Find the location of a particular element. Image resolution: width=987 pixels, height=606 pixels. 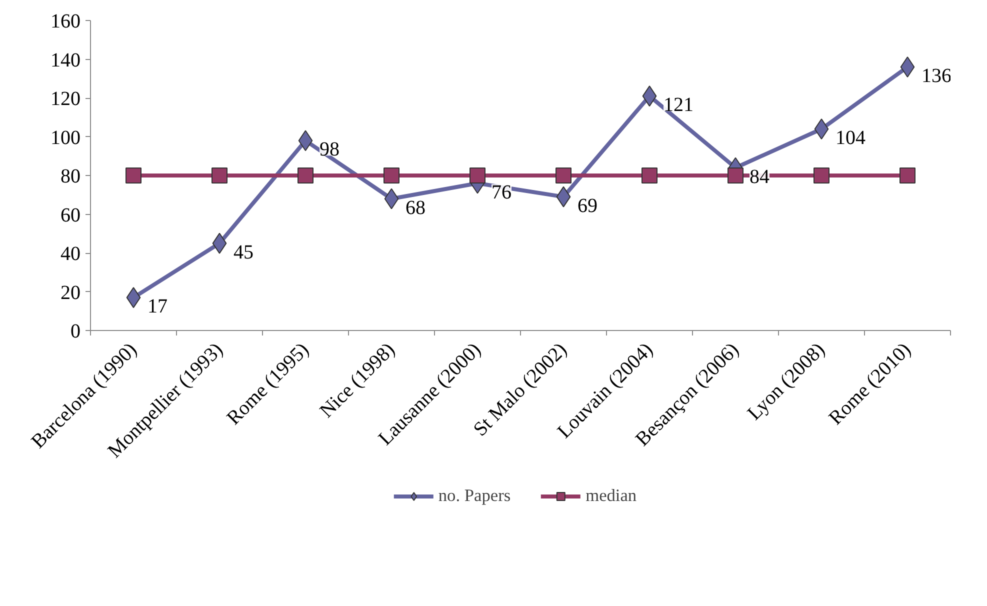

y-tick-label: 0 is located at coordinates (75, 331).